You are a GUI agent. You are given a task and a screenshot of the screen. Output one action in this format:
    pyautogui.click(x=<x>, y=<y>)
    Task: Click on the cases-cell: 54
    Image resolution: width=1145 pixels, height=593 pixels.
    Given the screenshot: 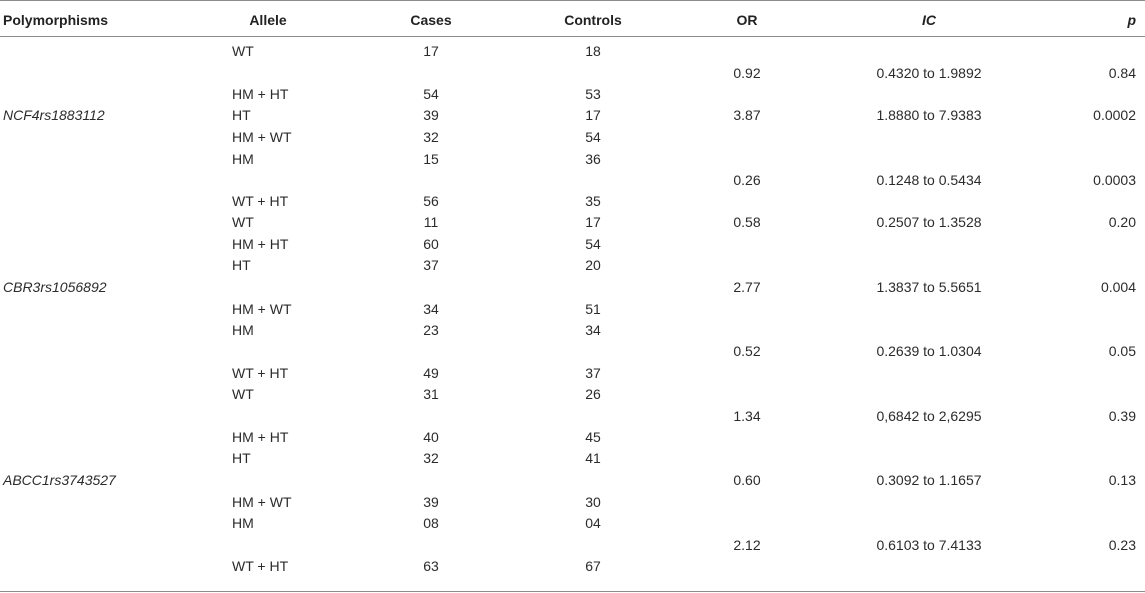 What is the action you would take?
    pyautogui.click(x=431, y=94)
    